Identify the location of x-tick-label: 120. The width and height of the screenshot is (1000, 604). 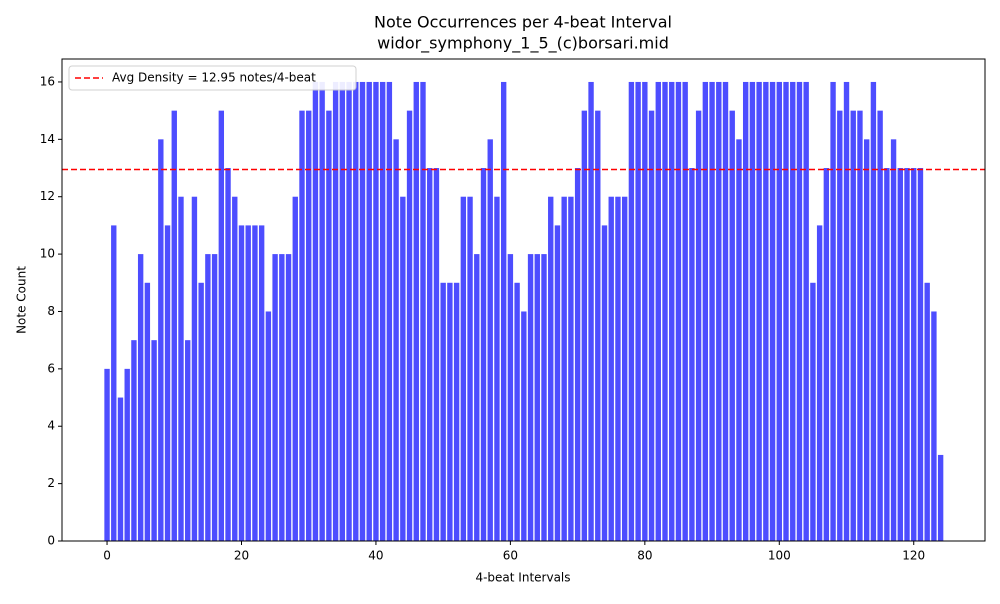
(913, 556).